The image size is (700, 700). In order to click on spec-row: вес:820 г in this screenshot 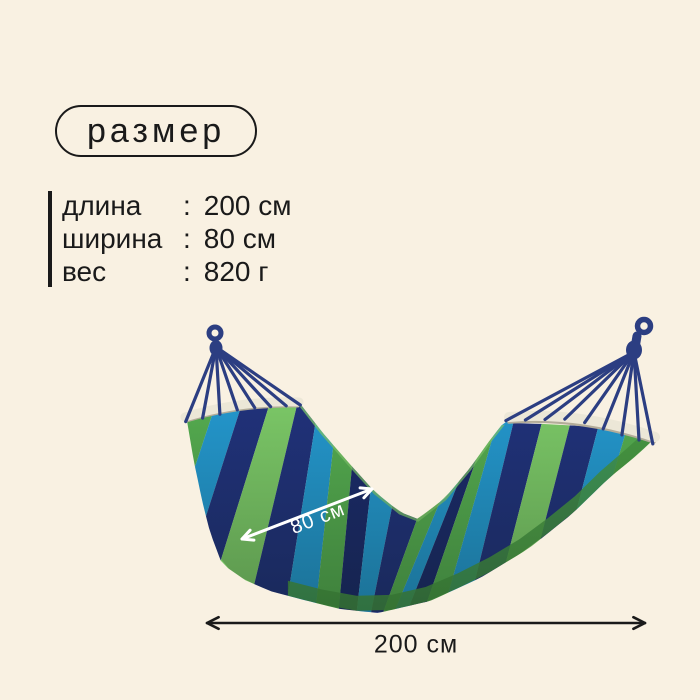, I will do `click(177, 271)`.